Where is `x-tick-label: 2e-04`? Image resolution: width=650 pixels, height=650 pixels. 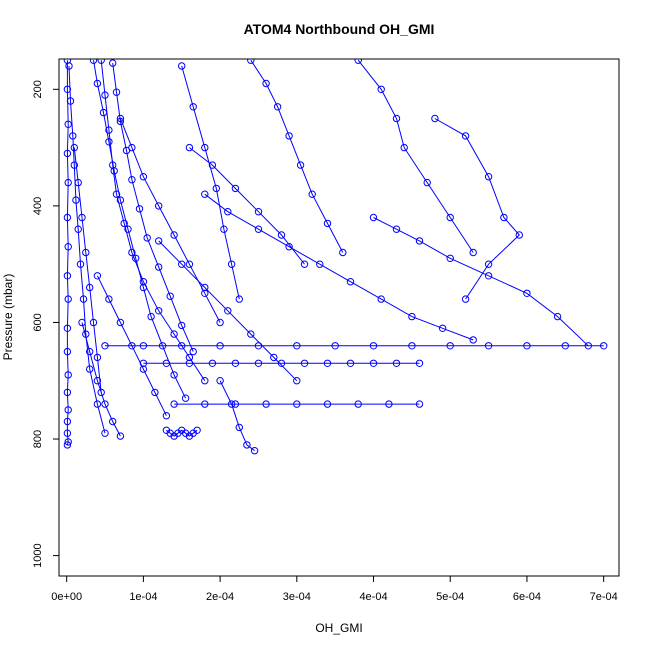
x-tick-label: 2e-04 is located at coordinates (220, 597).